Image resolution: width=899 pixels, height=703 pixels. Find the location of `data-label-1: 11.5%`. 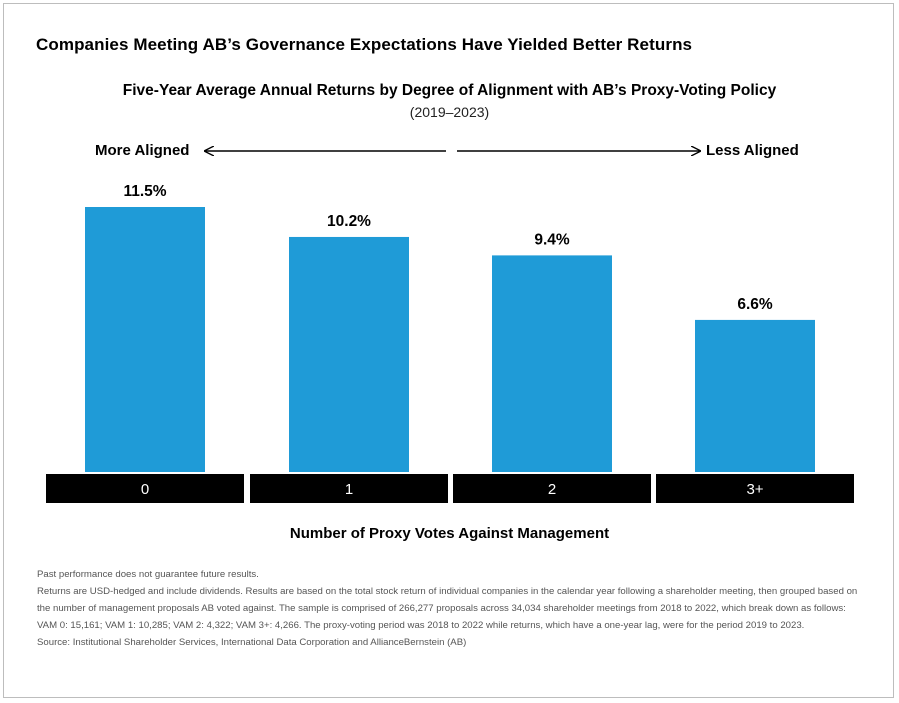

data-label-1: 11.5% is located at coordinates (144, 191).